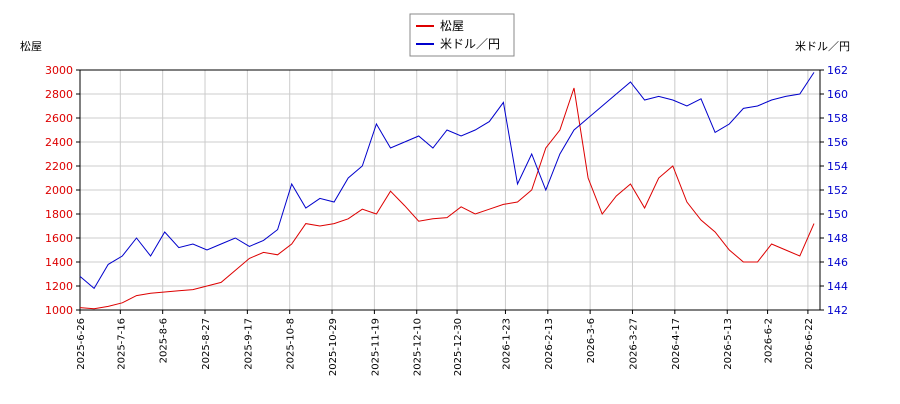 The image size is (900, 404). Describe the element at coordinates (591, 340) in the screenshot. I see `x-tick-label: 2026-3-6` at that location.